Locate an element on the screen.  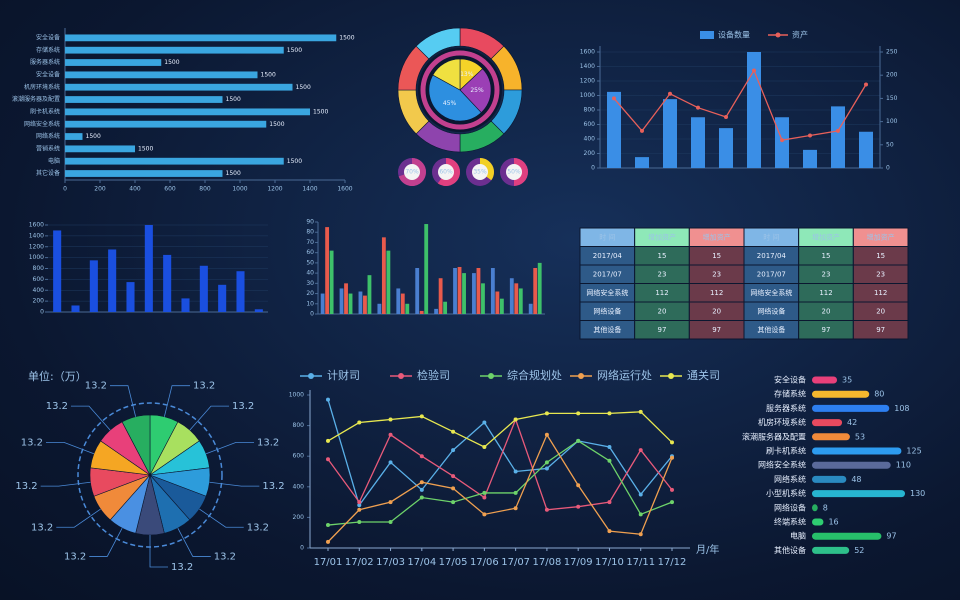
x-axis-label: 月/年 is located at coordinates (707, 549).